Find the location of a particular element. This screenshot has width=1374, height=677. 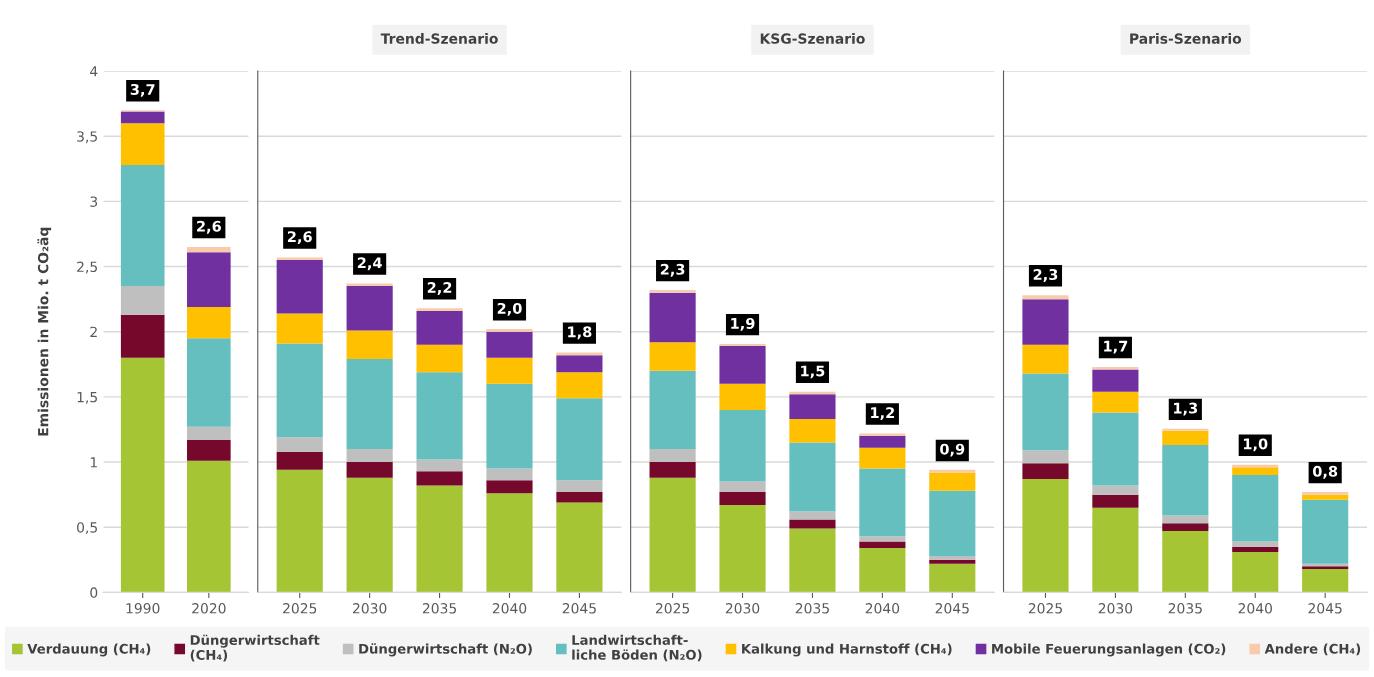

total-label: 1,3 is located at coordinates (1186, 409).